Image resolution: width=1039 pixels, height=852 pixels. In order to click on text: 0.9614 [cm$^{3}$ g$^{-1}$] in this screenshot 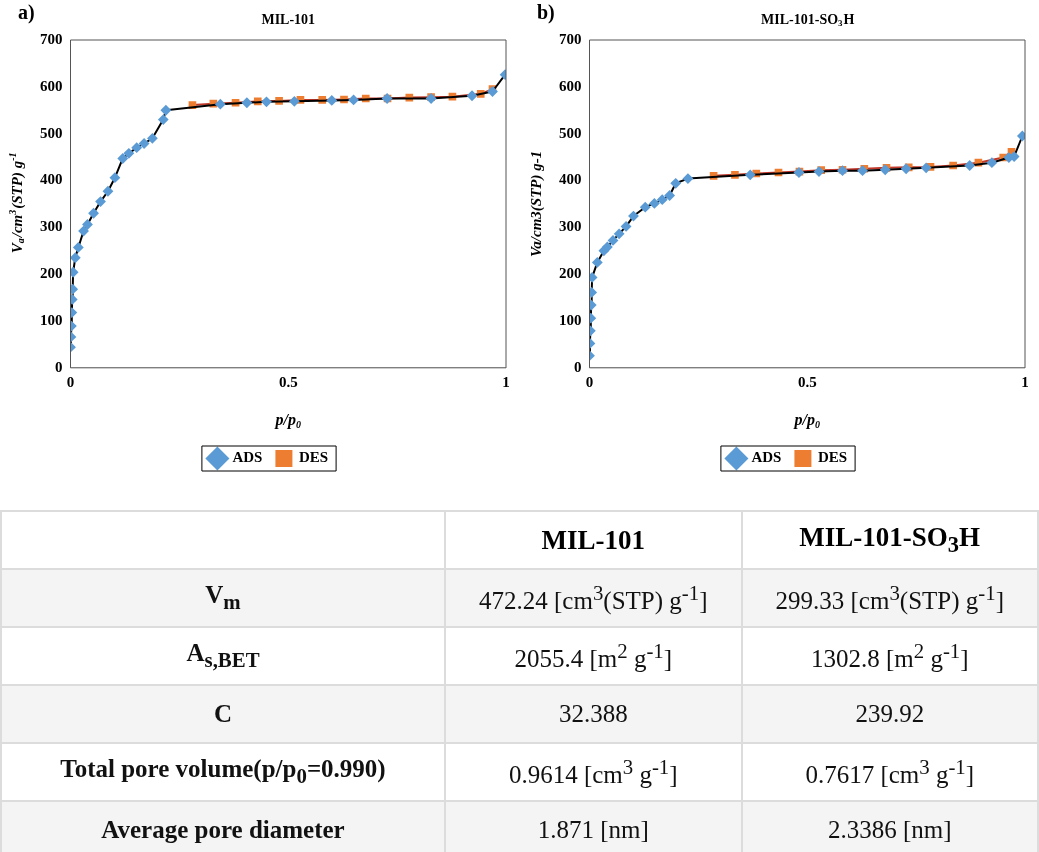, I will do `click(593, 771)`.